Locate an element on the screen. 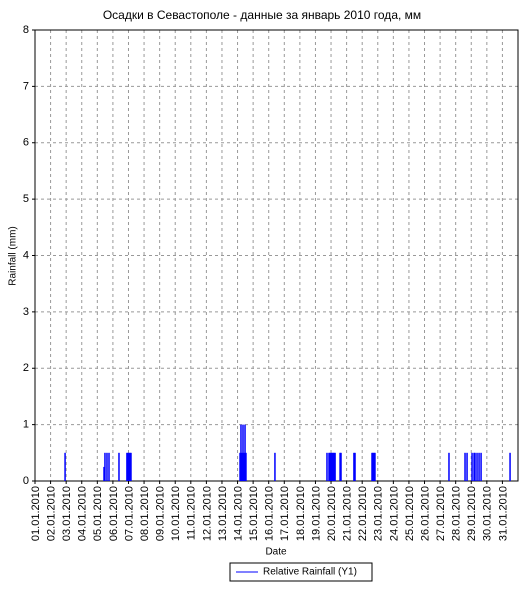  y-tick-label: 3 is located at coordinates (26, 312).